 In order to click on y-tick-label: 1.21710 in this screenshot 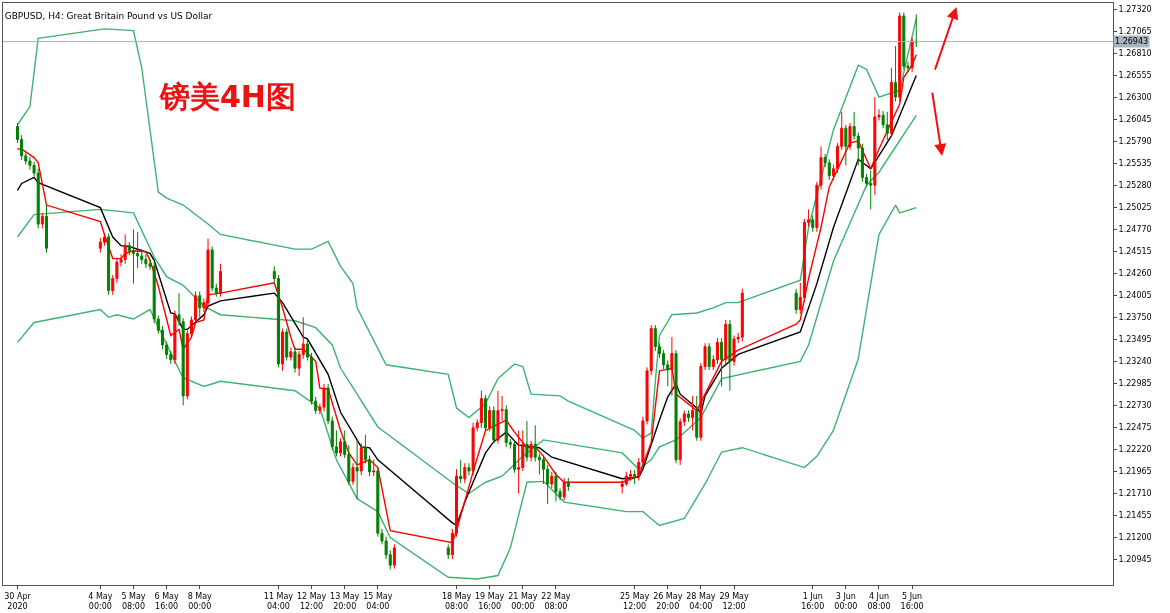, I will do `click(1135, 494)`.